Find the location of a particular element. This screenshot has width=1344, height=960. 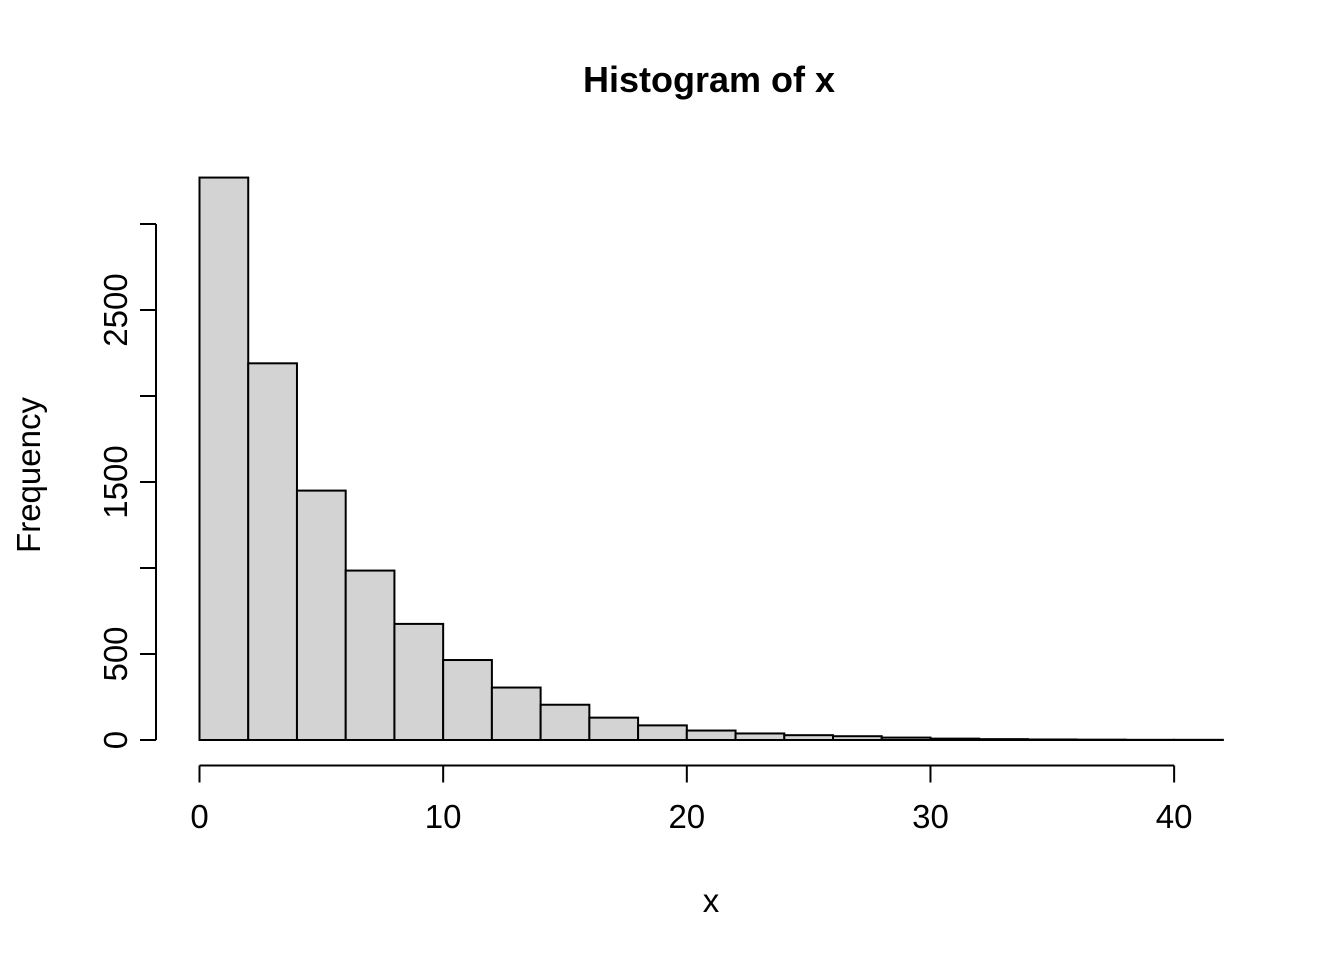

x-tick-label-20: 20 is located at coordinates (686, 816).